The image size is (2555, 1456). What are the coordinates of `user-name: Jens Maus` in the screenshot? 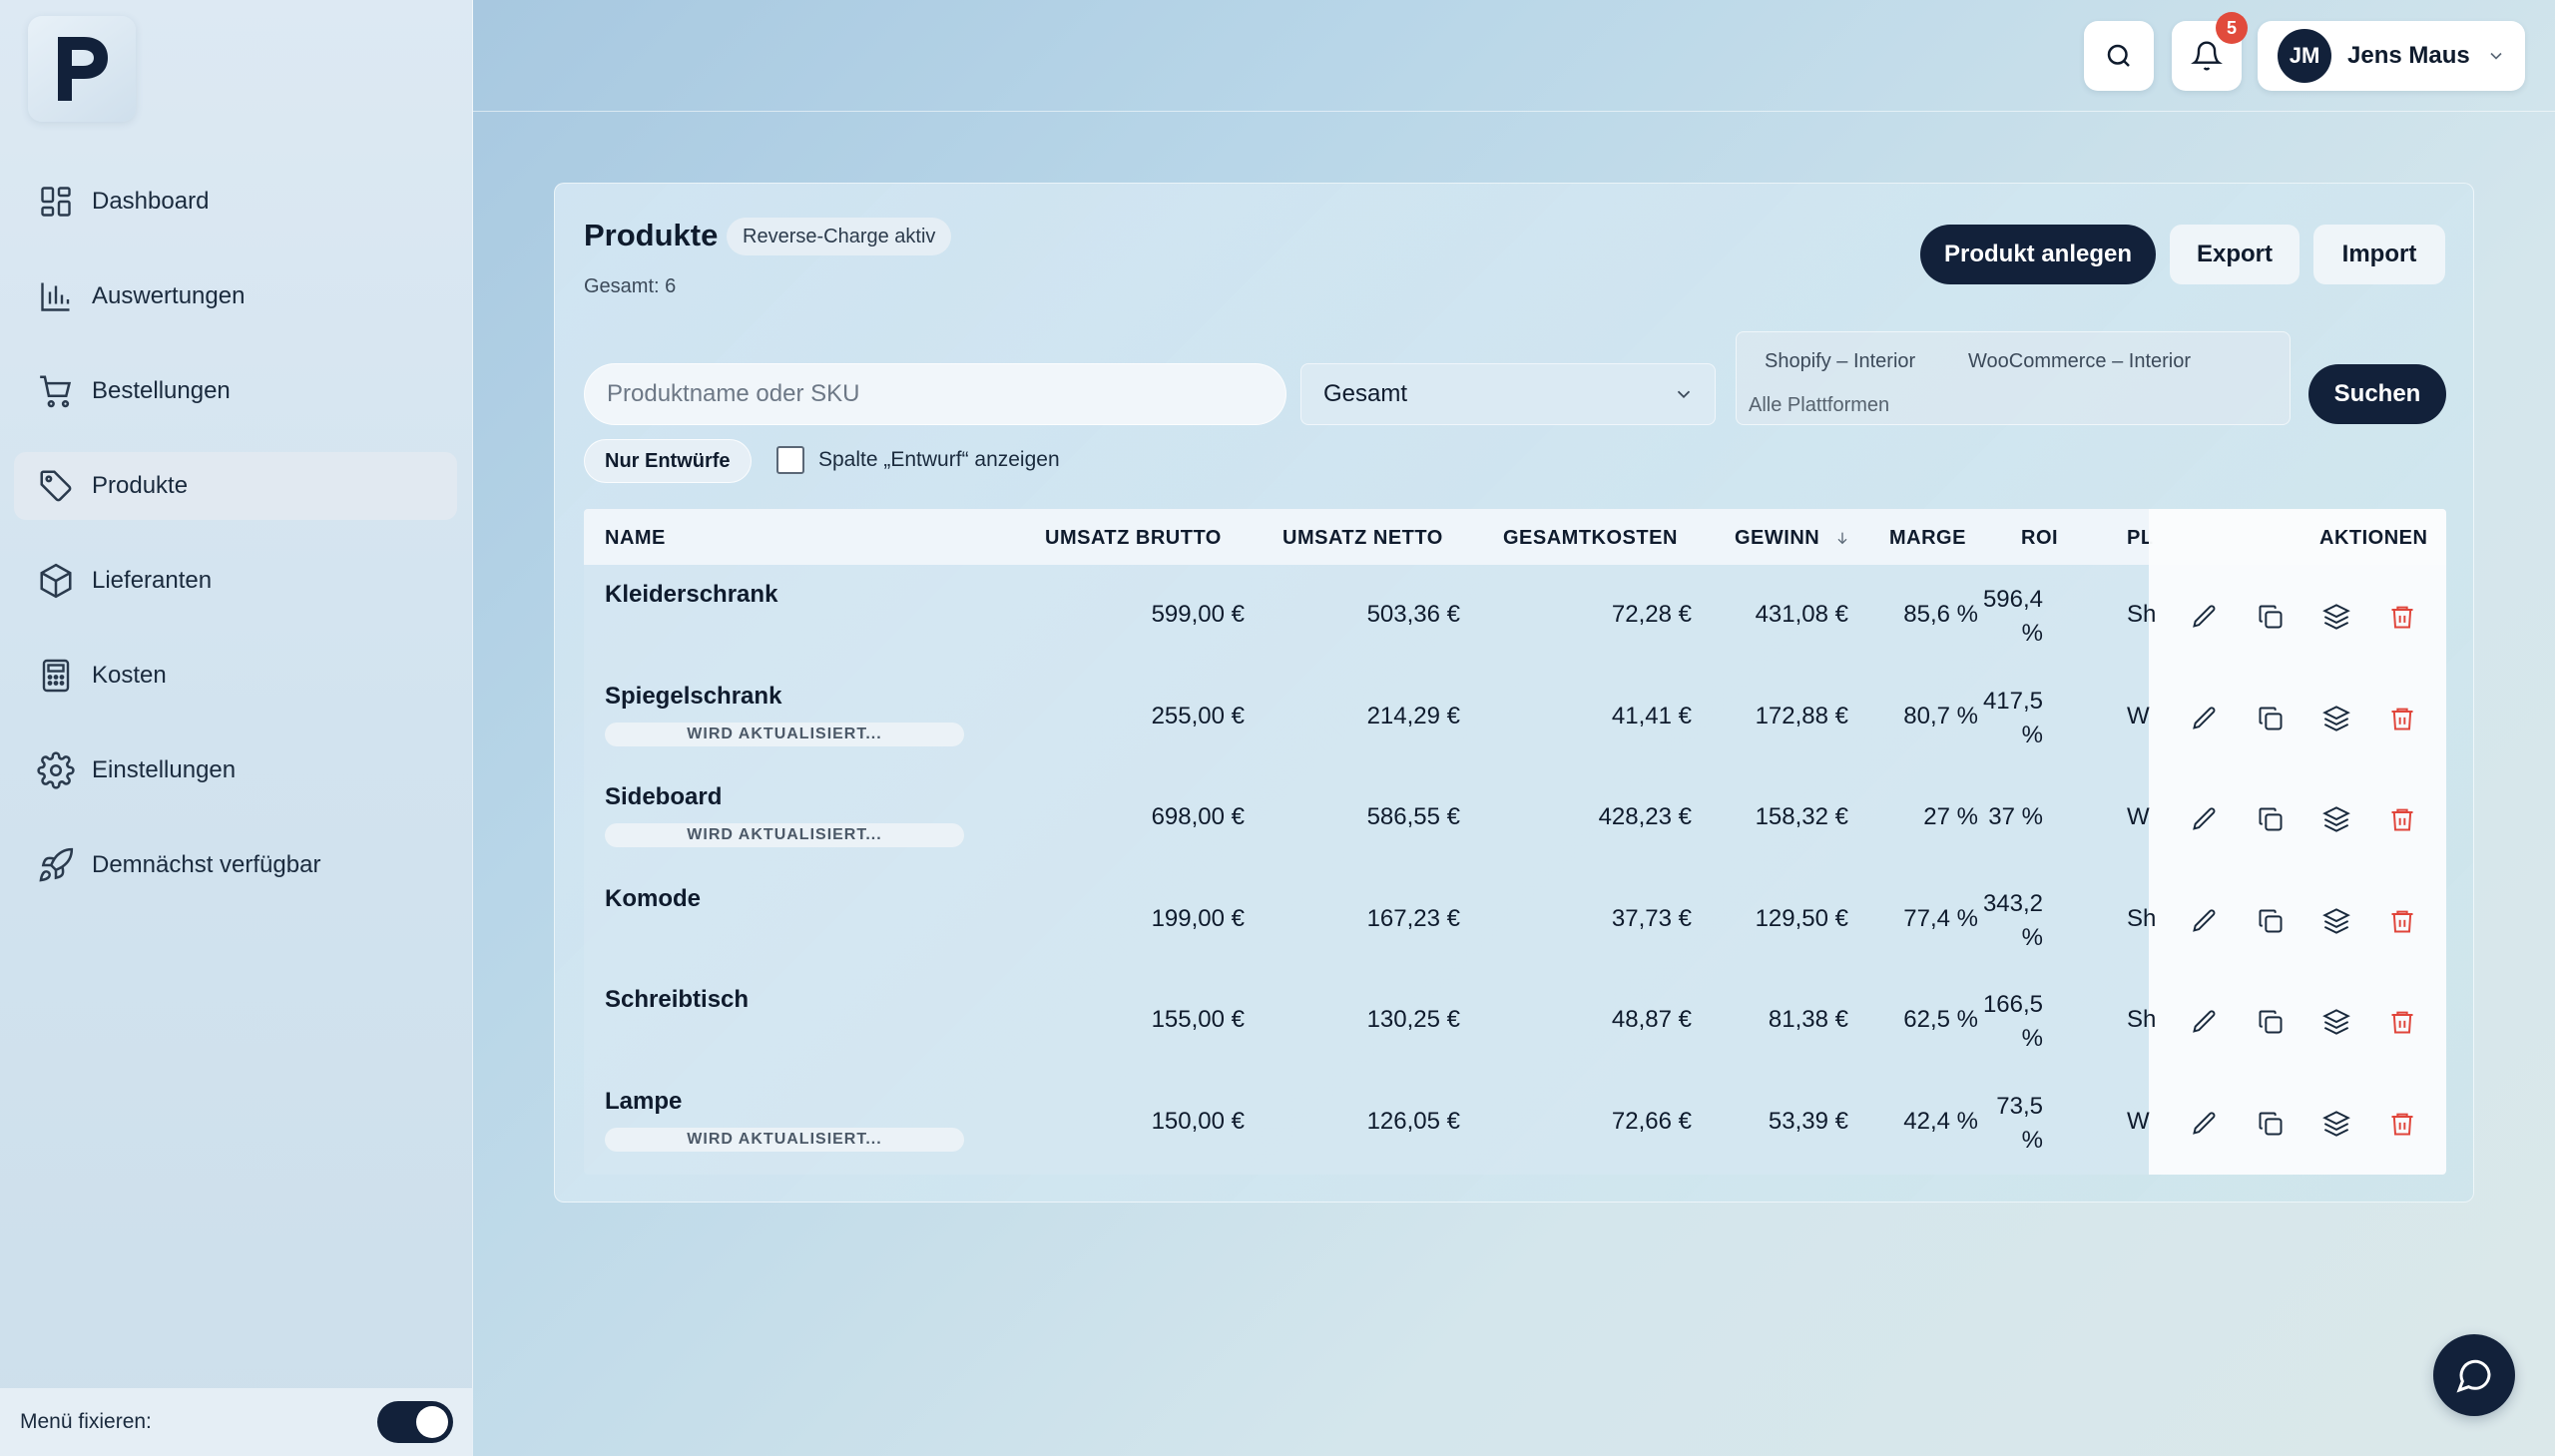 It's located at (2408, 55).